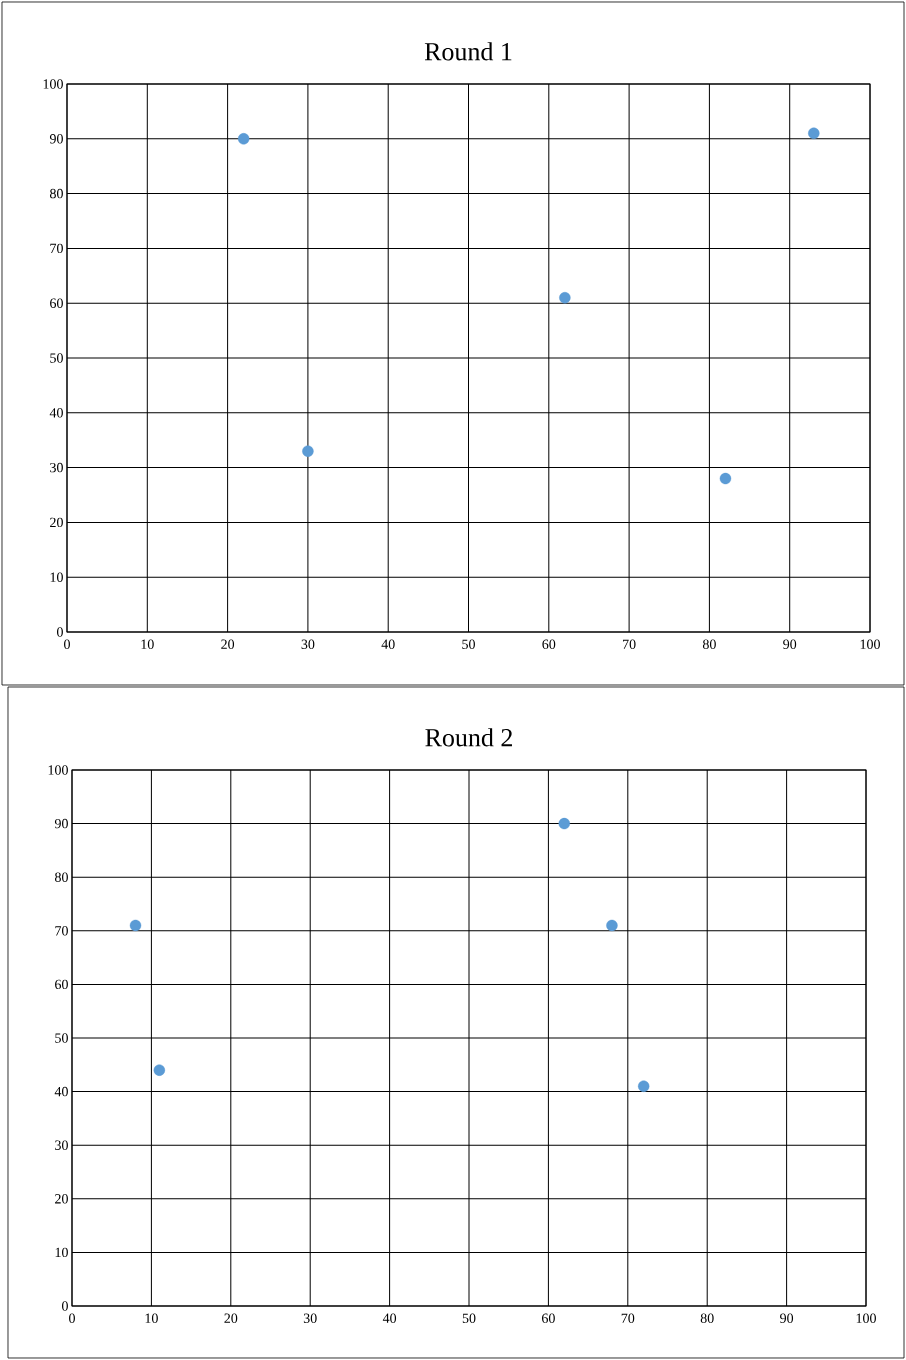 The image size is (906, 1360). Describe the element at coordinates (72, 1318) in the screenshot. I see `x-tick-label: 0` at that location.